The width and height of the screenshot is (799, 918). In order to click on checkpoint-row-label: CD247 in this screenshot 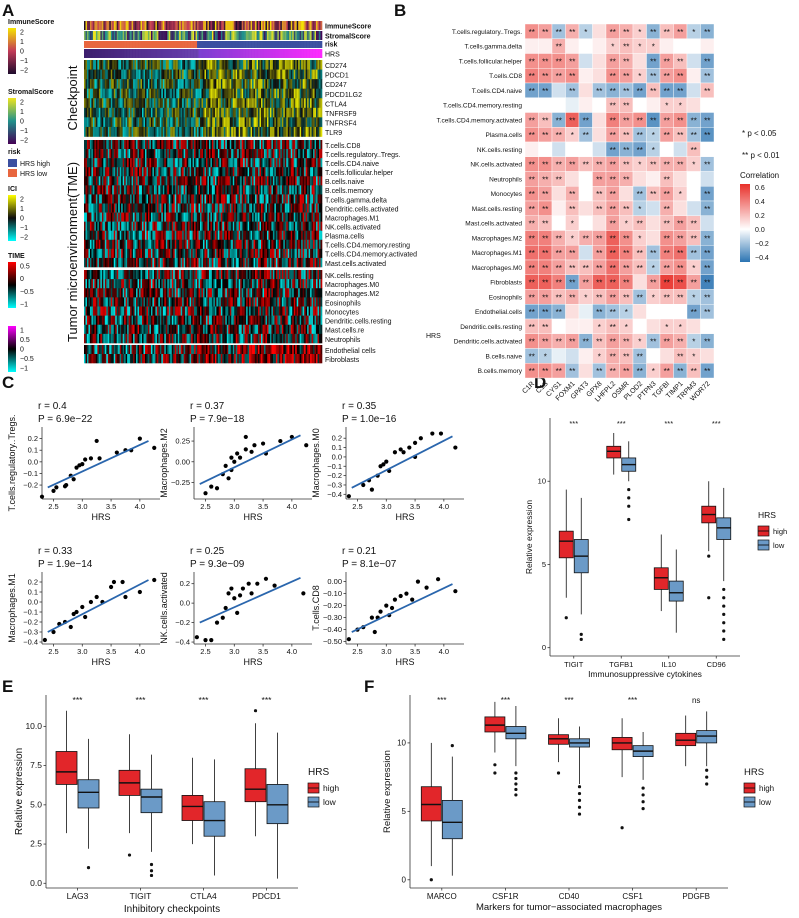, I will do `click(336, 85)`.